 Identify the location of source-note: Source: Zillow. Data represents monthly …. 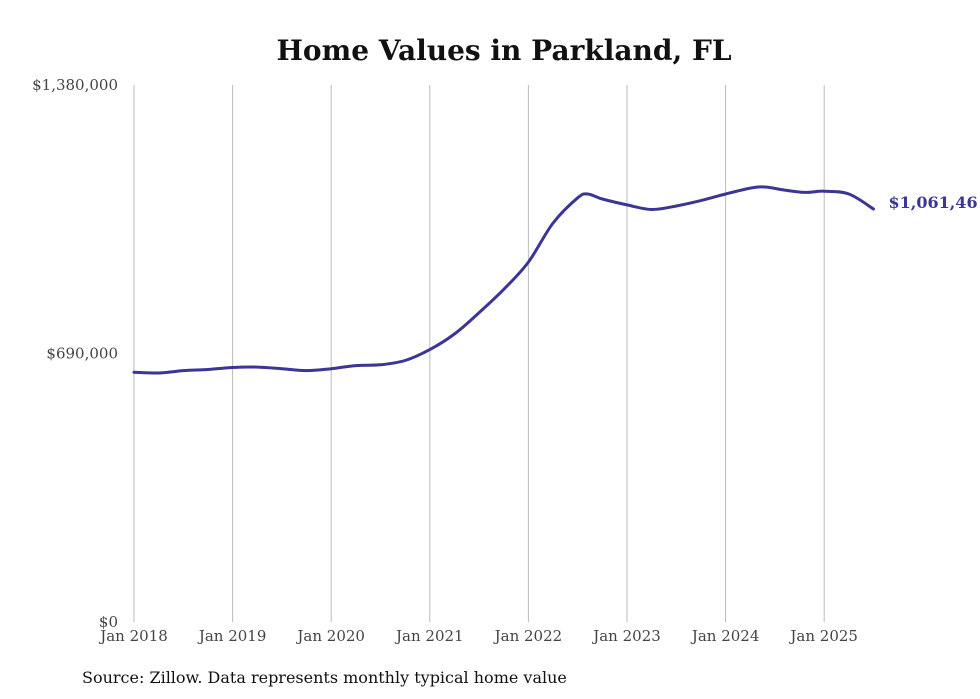
(324, 677).